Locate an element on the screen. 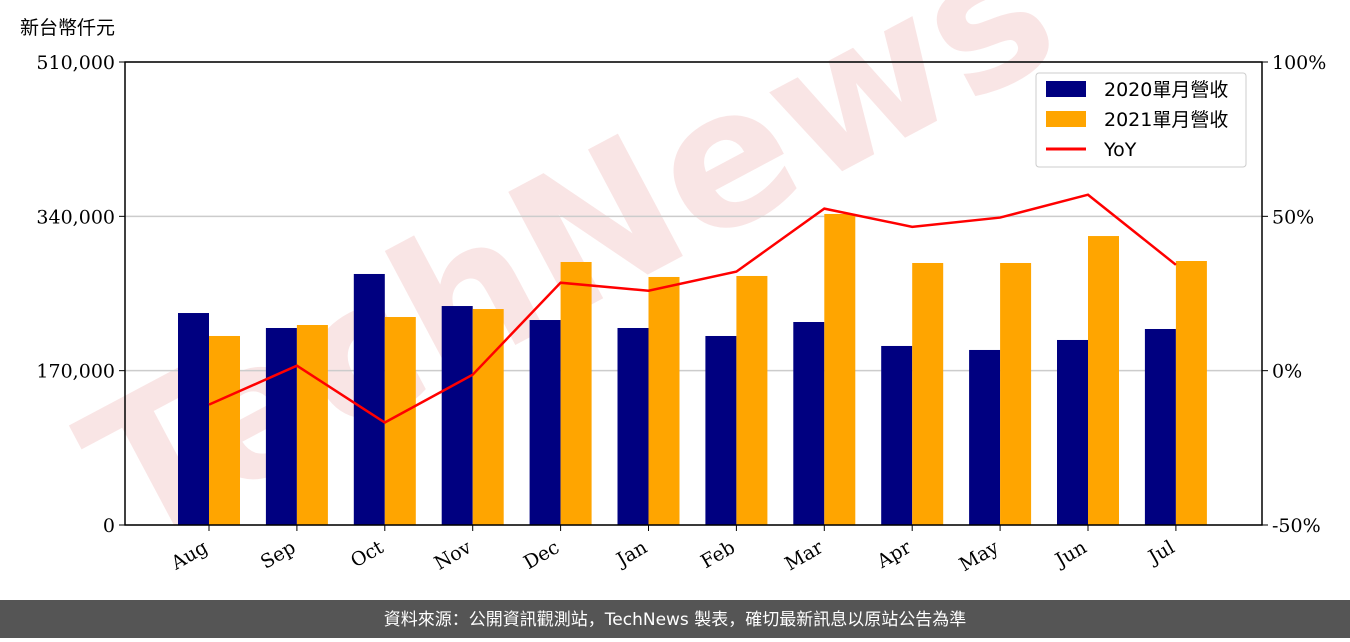 This screenshot has height=642, width=1350. legend-label: 2021單月營收 is located at coordinates (1166, 120).